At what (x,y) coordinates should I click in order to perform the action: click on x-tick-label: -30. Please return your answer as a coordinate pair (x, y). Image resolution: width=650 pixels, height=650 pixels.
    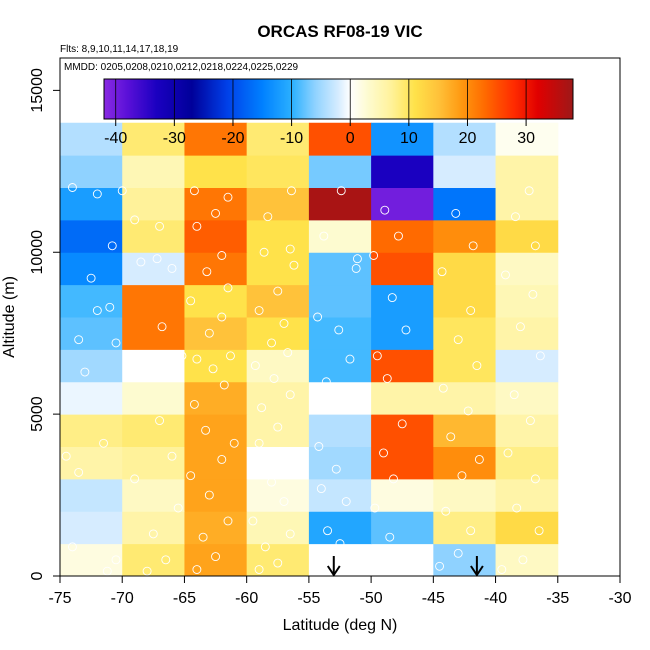
    Looking at the image, I should click on (619, 598).